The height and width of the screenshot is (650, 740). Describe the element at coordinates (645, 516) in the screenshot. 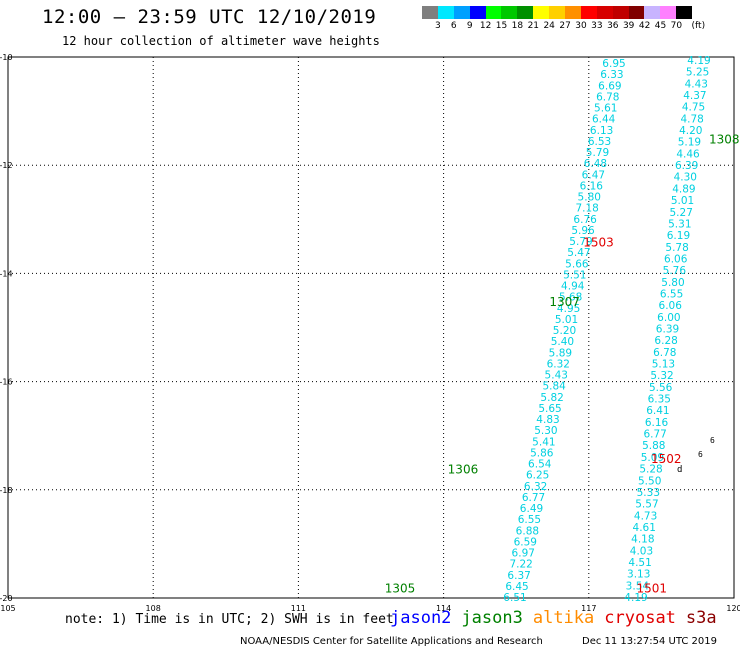

I see `swh-value: 4.73` at that location.